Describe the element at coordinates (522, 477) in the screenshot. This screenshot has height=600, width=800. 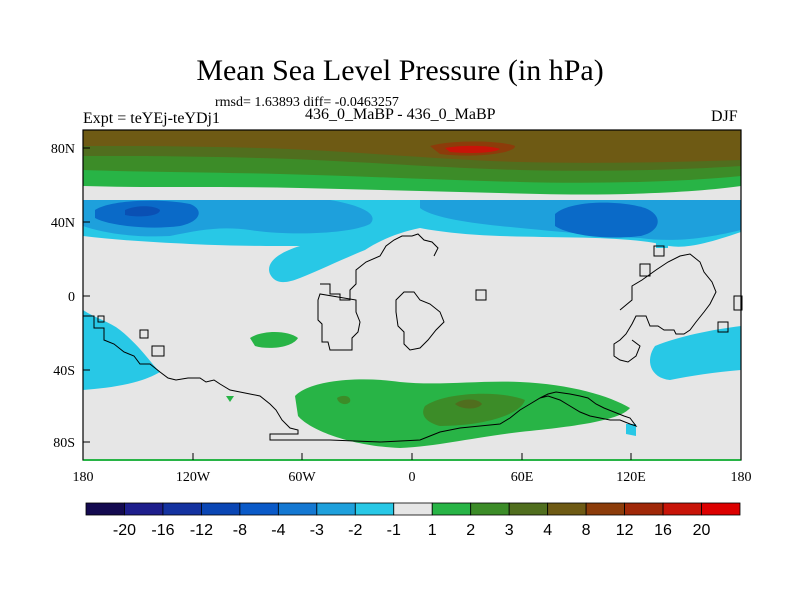
I see `lon-label: 60E` at that location.